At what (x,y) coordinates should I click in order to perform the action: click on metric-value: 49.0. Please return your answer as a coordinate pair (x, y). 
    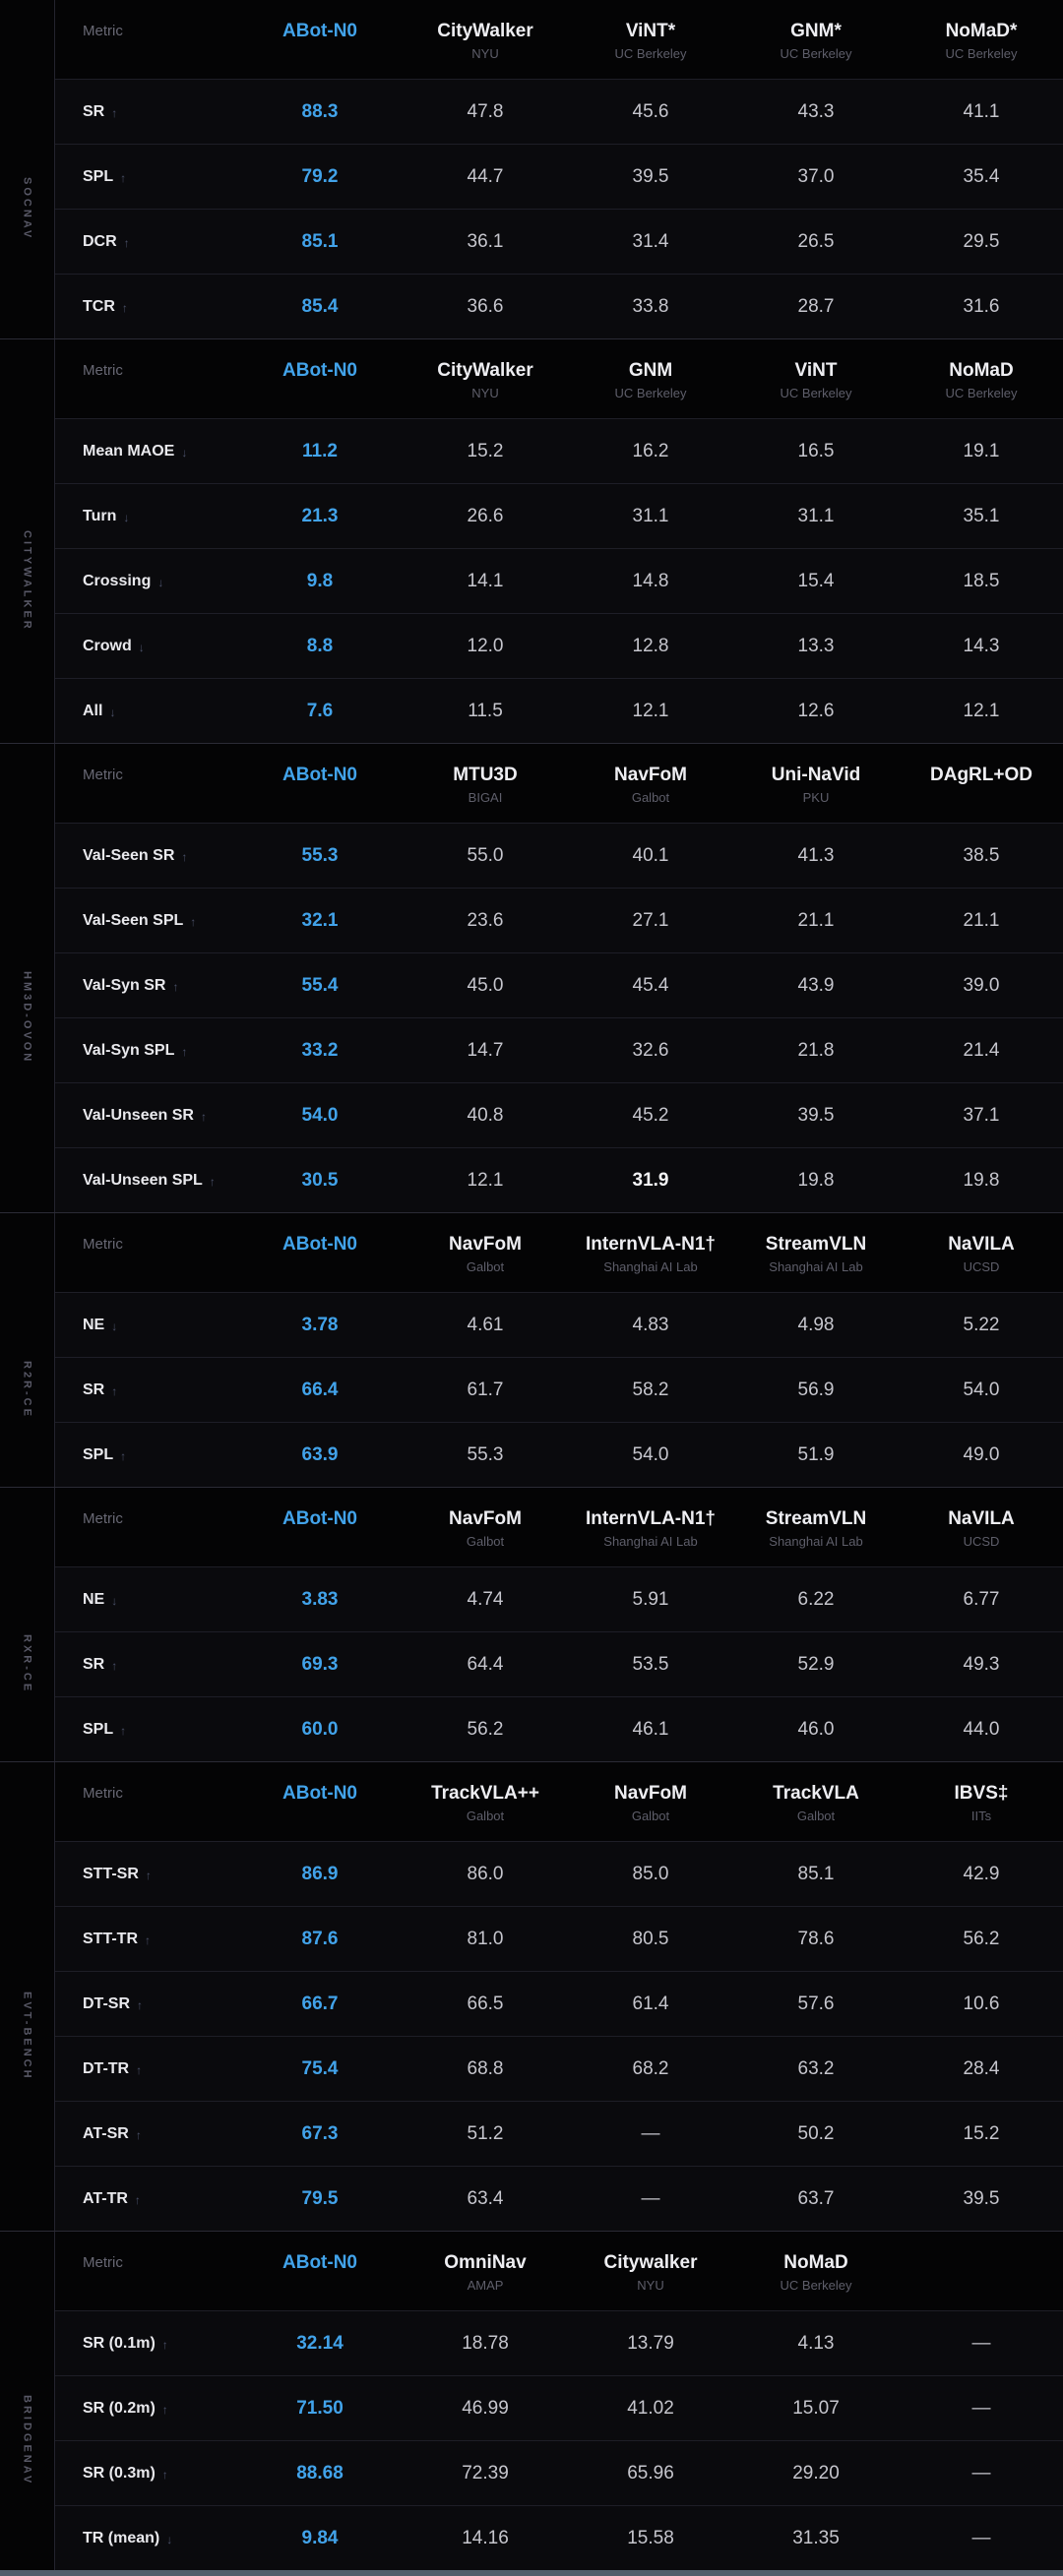
    Looking at the image, I should click on (981, 1454).